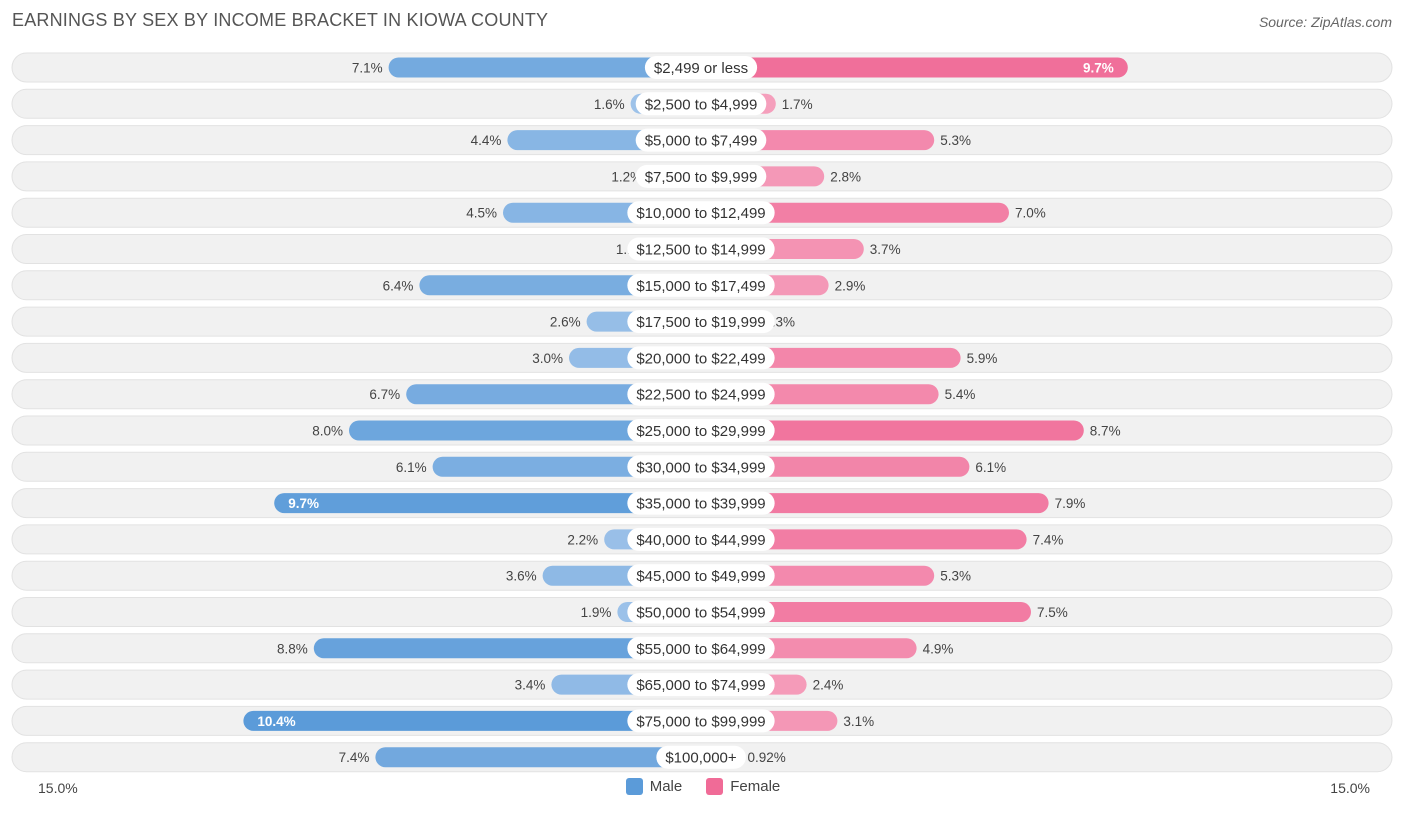 This screenshot has height=813, width=1406. I want to click on category-label: $100,000+, so click(701, 758).